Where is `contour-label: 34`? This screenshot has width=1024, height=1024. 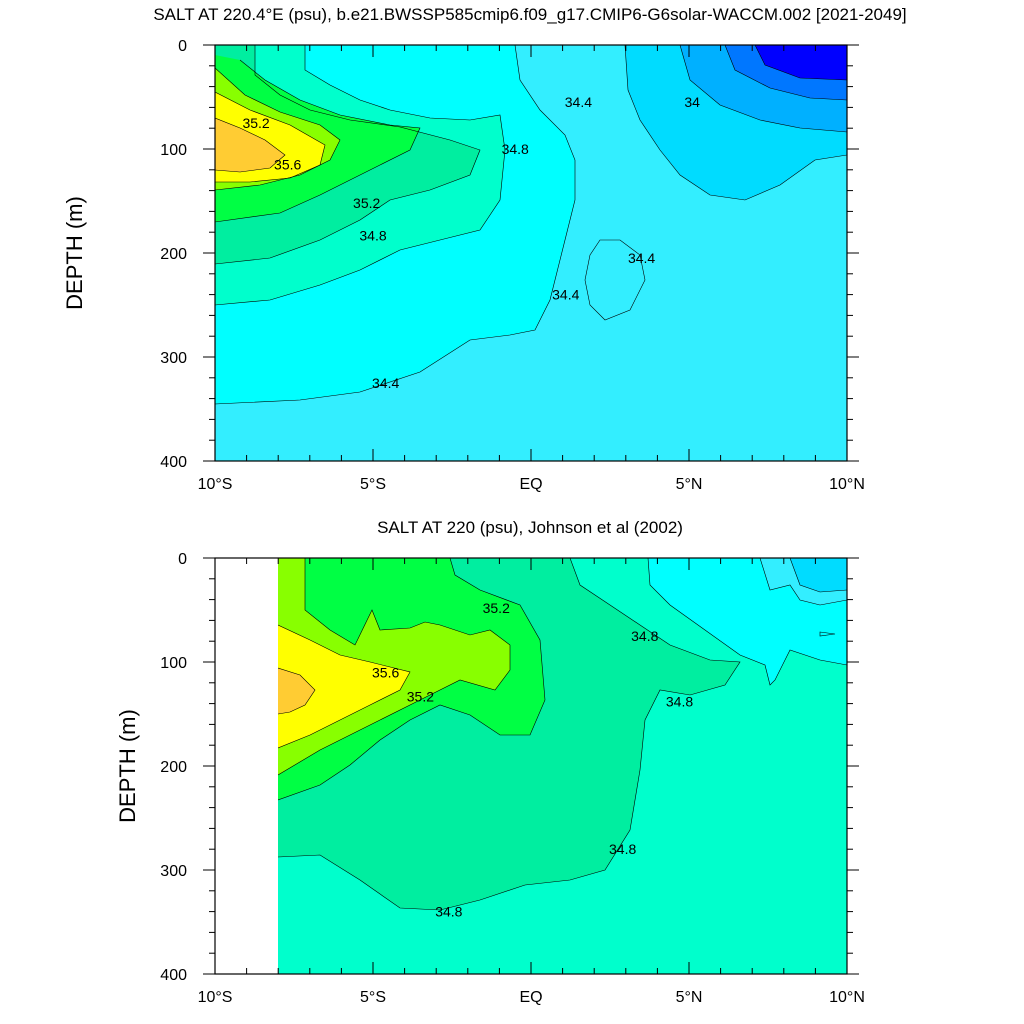
contour-label: 34 is located at coordinates (692, 102).